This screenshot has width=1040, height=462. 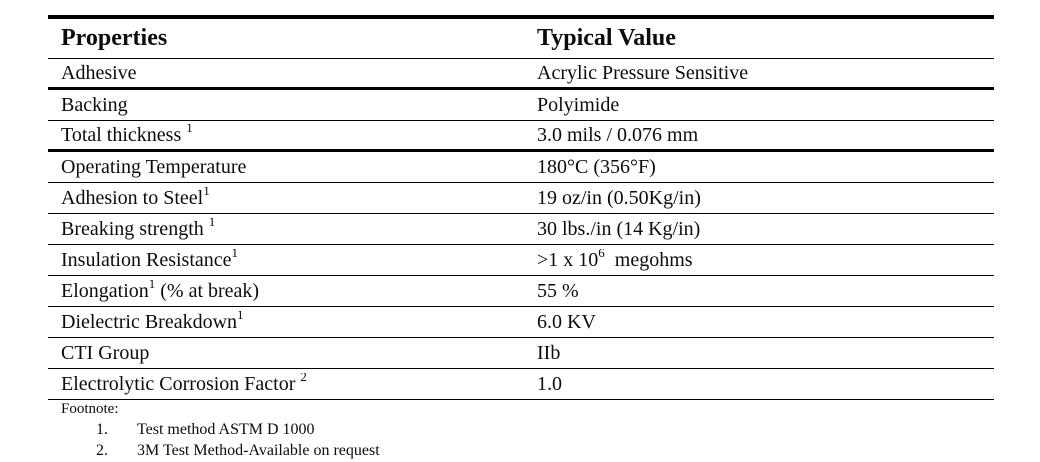 I want to click on footnote-superscript: 2, so click(x=303, y=378).